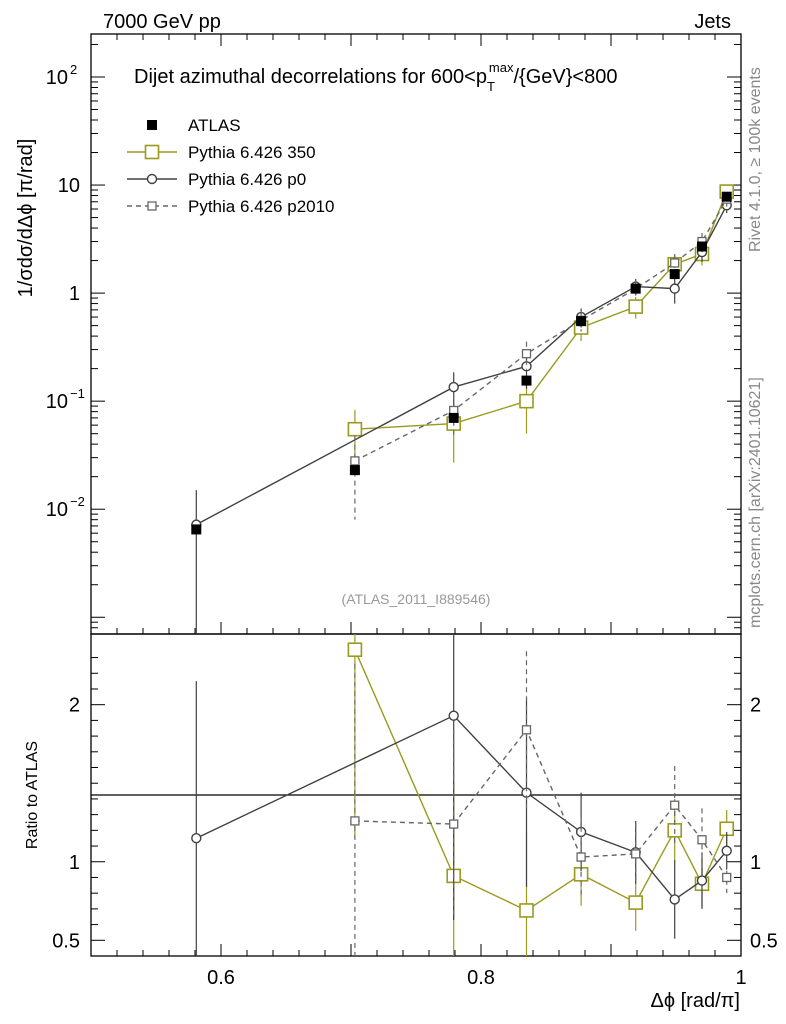 The width and height of the screenshot is (786, 1024). Describe the element at coordinates (416, 599) in the screenshot. I see `analysis-id: (ATLAS_2011_I889546)` at that location.